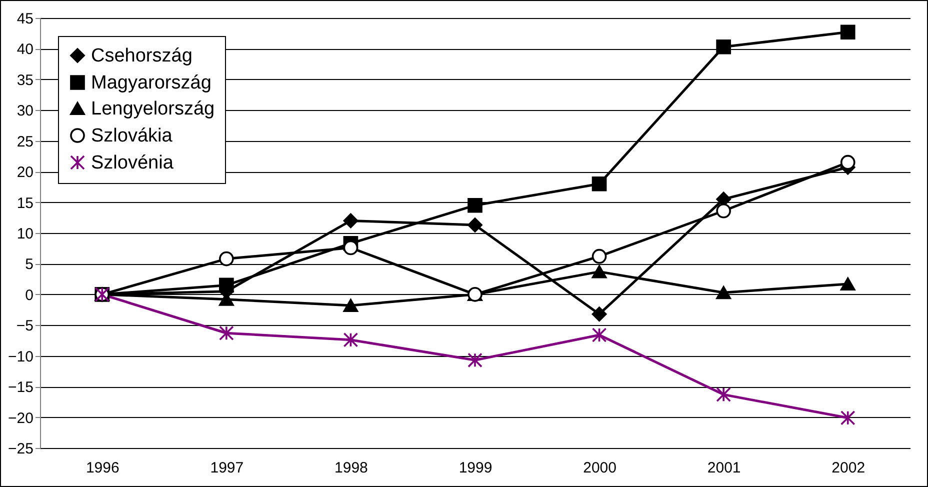  What do you see at coordinates (132, 136) in the screenshot?
I see `legend-label: Szlovákia` at bounding box center [132, 136].